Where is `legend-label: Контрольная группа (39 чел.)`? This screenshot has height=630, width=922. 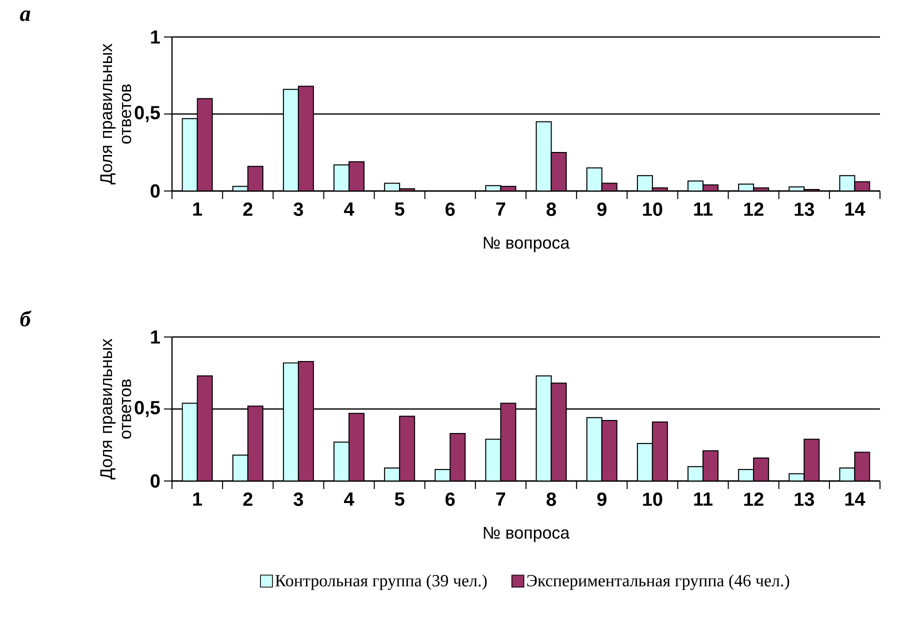
legend-label: Контрольная группа (39 чел.) is located at coordinates (381, 582).